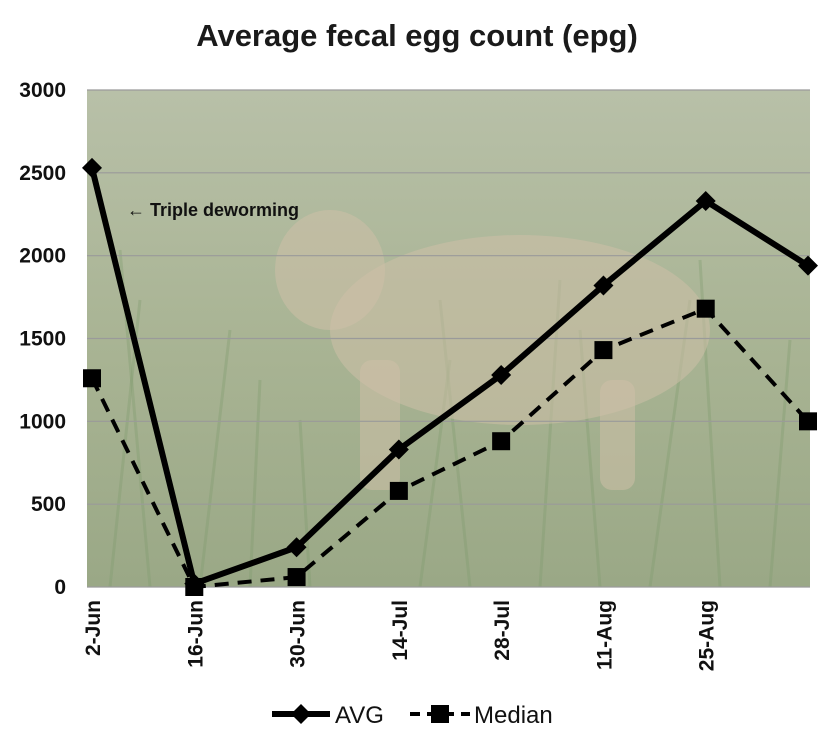 The height and width of the screenshot is (750, 834). I want to click on legend-label: Median, so click(513, 715).